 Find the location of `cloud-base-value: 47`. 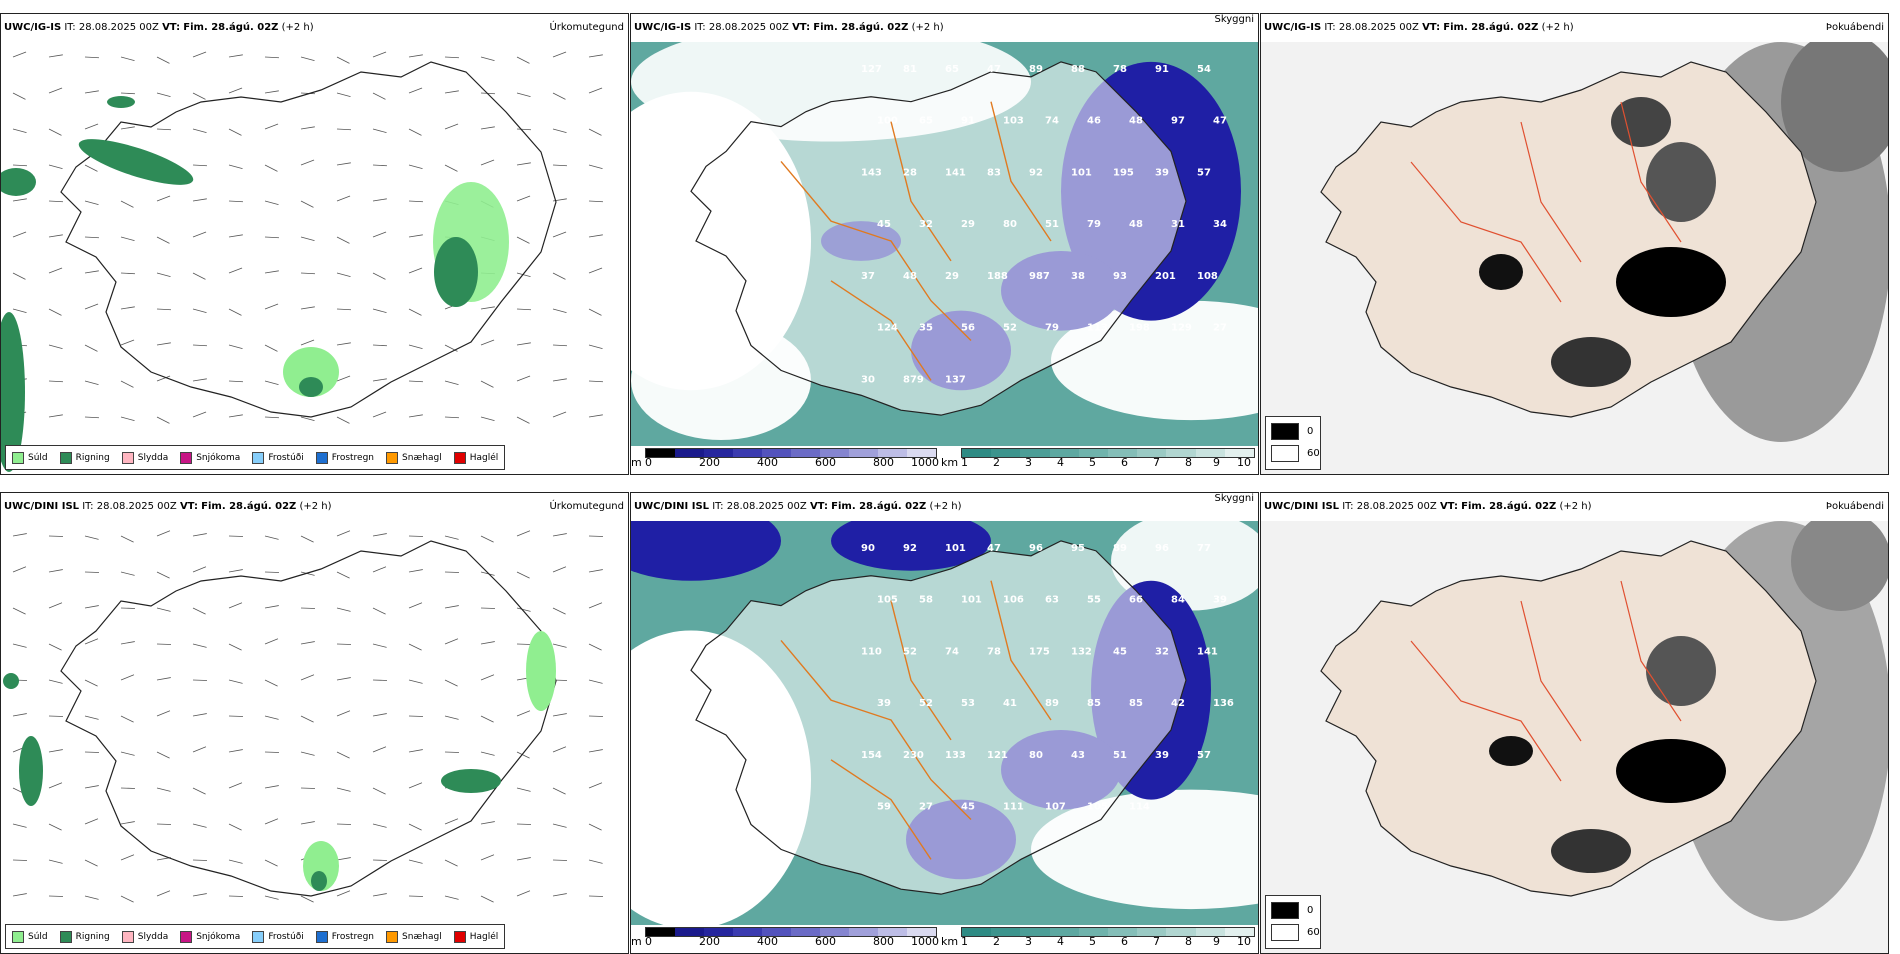

cloud-base-value: 47 is located at coordinates (994, 69).